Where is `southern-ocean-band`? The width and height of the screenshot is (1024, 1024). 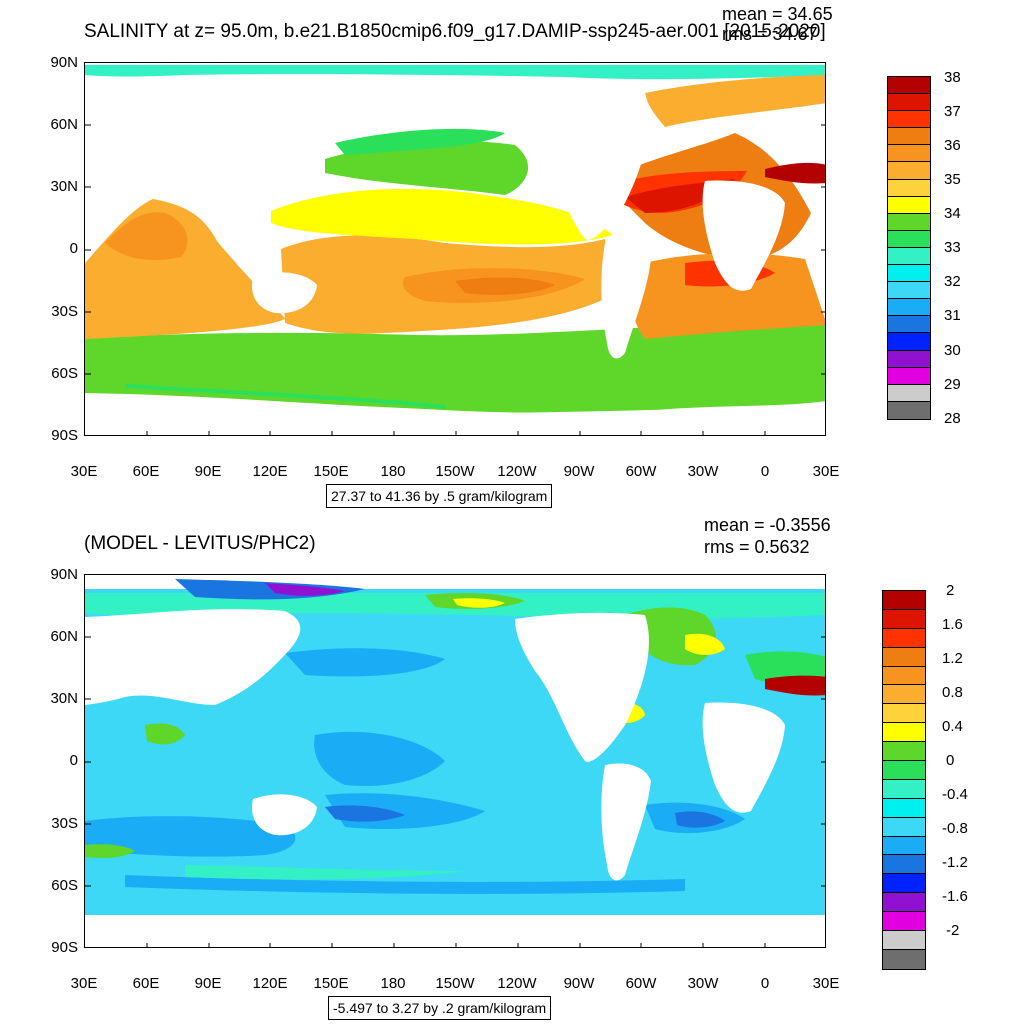
southern-ocean-band is located at coordinates (455, 366).